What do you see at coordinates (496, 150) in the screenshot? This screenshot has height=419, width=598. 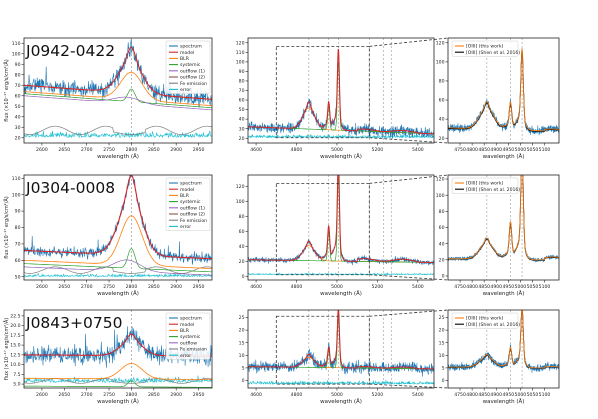 I see `x-tick-label: 4900` at bounding box center [496, 150].